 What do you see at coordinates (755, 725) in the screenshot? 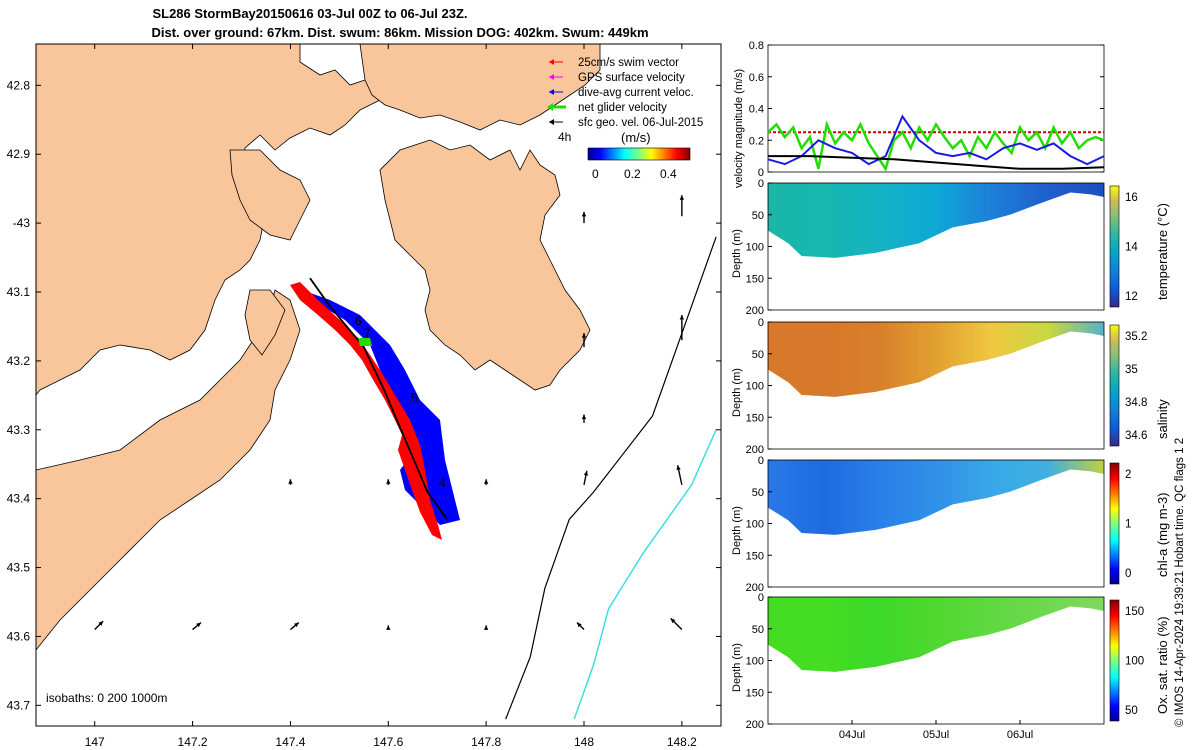
I see `section-y-tick: 200` at bounding box center [755, 725].